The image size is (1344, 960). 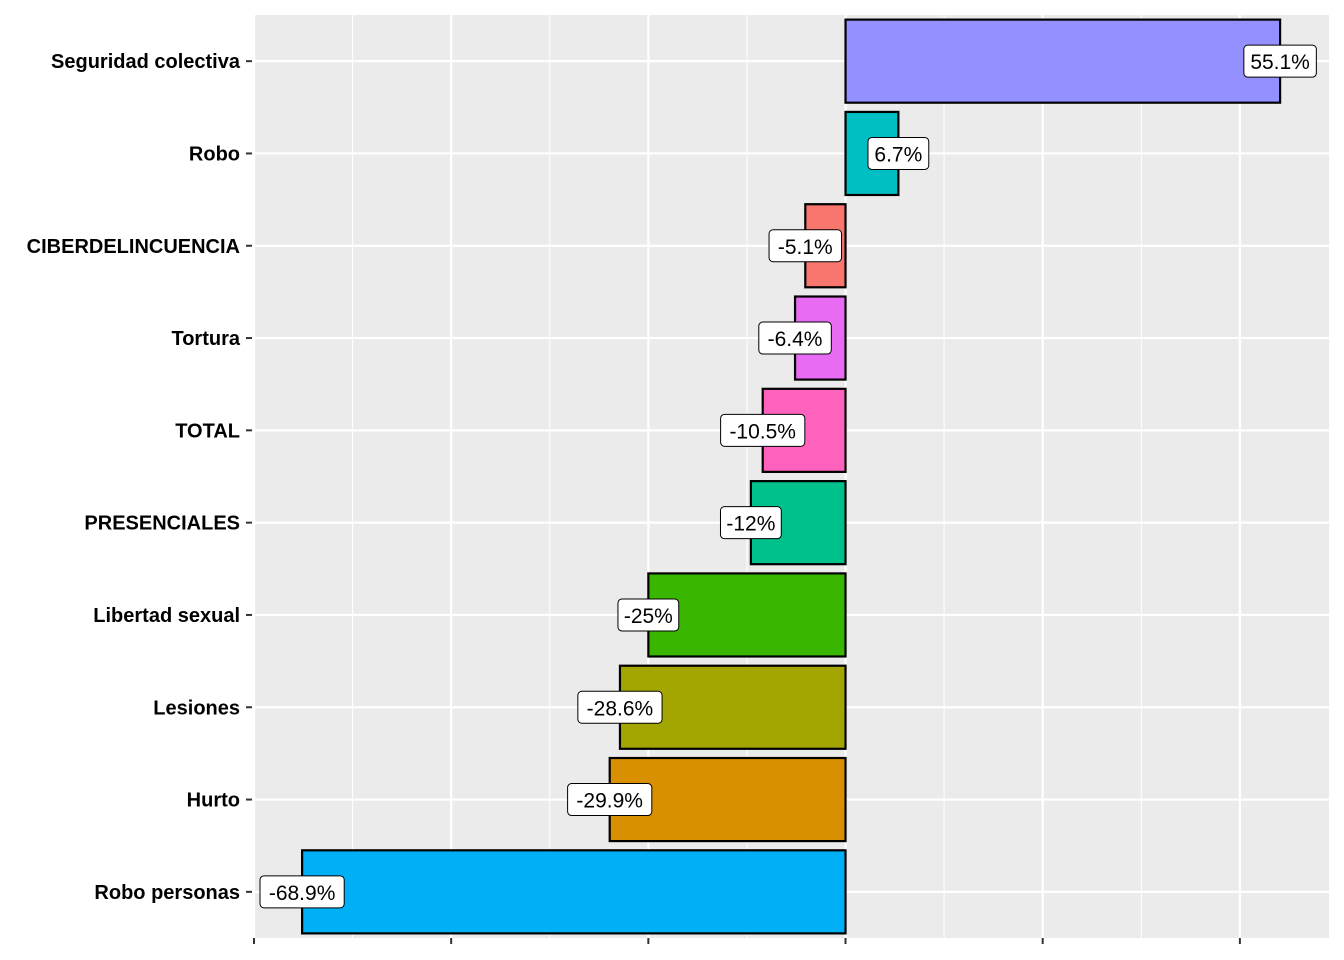 What do you see at coordinates (196, 708) in the screenshot?
I see `category-label: Lesiones` at bounding box center [196, 708].